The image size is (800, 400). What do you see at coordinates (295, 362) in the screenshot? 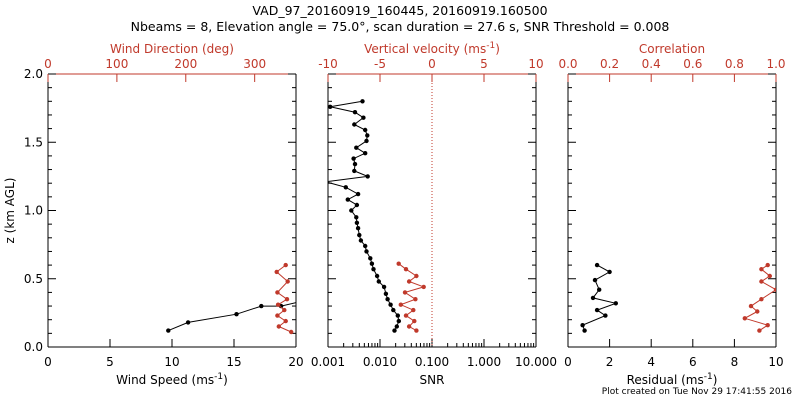
I see `x-tick-label: 20` at bounding box center [295, 362].